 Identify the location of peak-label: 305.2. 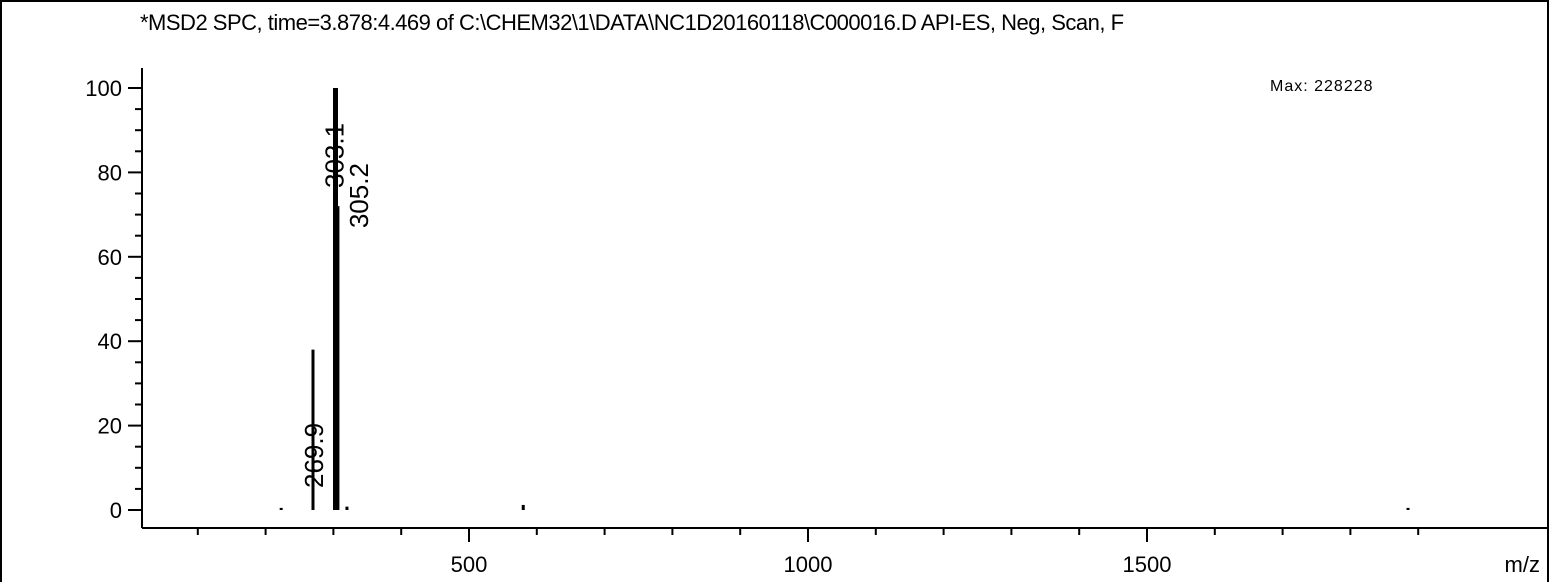
(359, 195).